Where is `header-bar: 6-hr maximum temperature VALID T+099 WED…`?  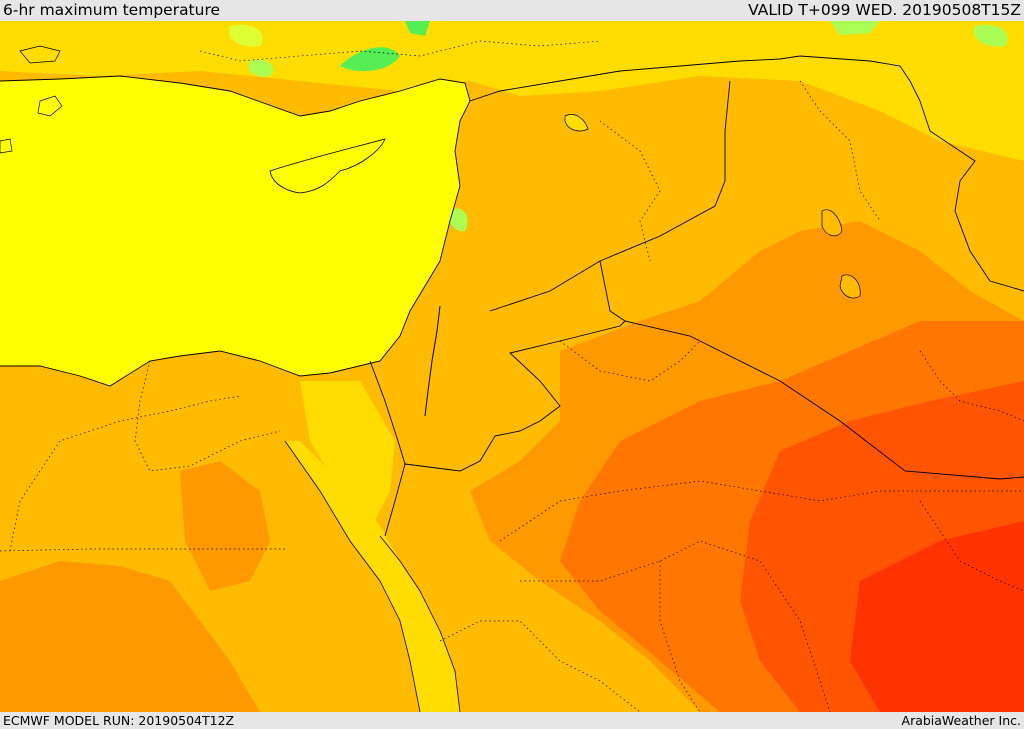
header-bar: 6-hr maximum temperature VALID T+099 WED… is located at coordinates (512, 10).